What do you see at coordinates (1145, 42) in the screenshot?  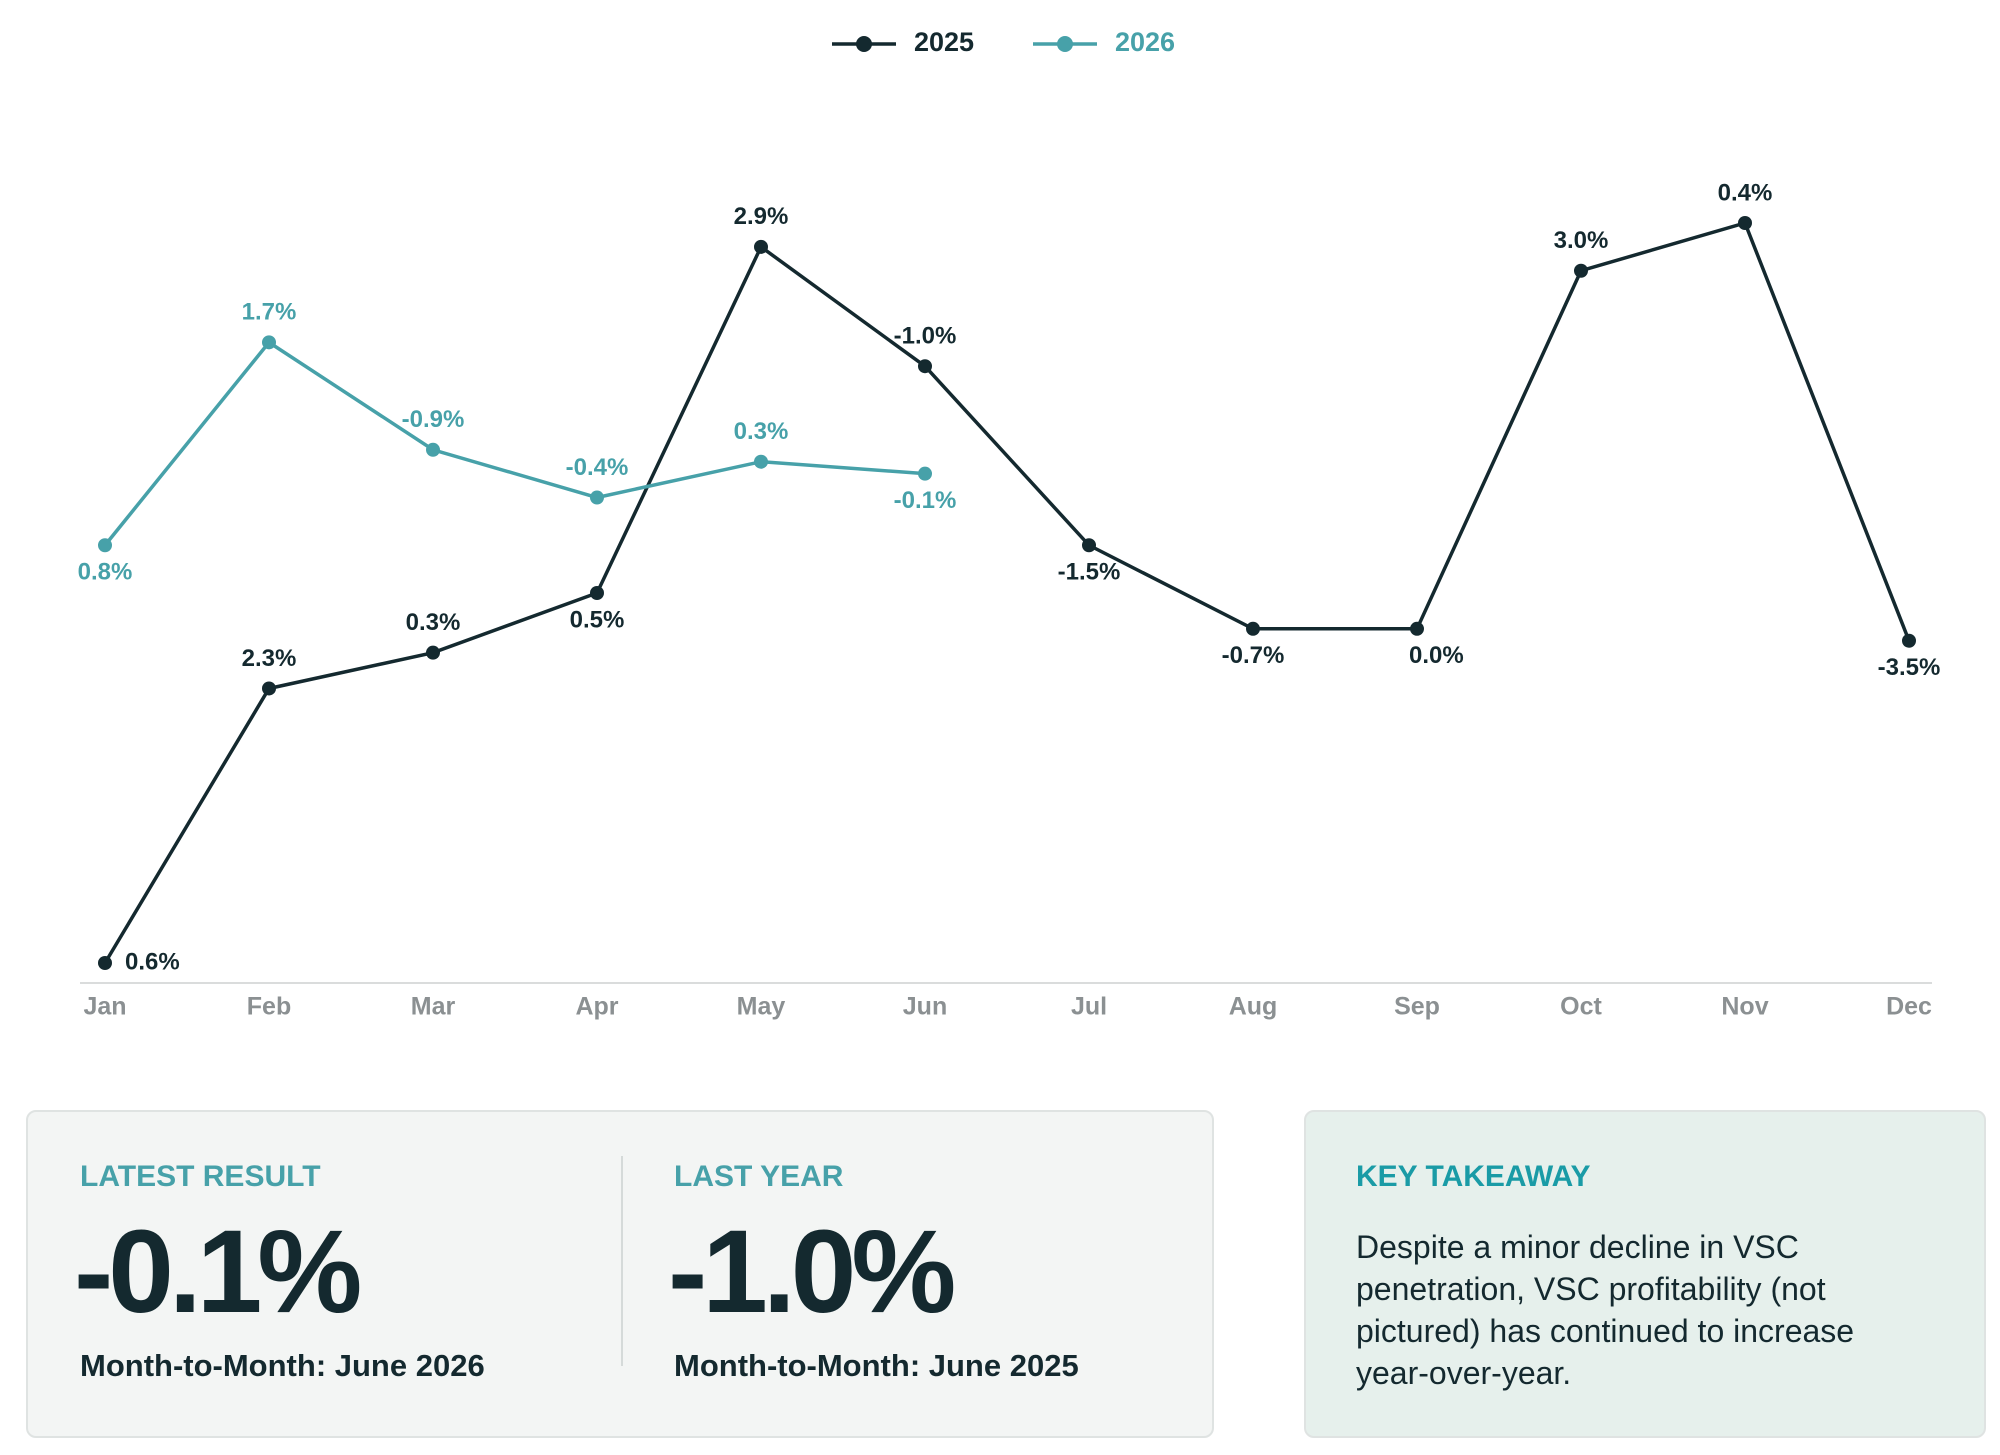 I see `legend-label: 2026` at bounding box center [1145, 42].